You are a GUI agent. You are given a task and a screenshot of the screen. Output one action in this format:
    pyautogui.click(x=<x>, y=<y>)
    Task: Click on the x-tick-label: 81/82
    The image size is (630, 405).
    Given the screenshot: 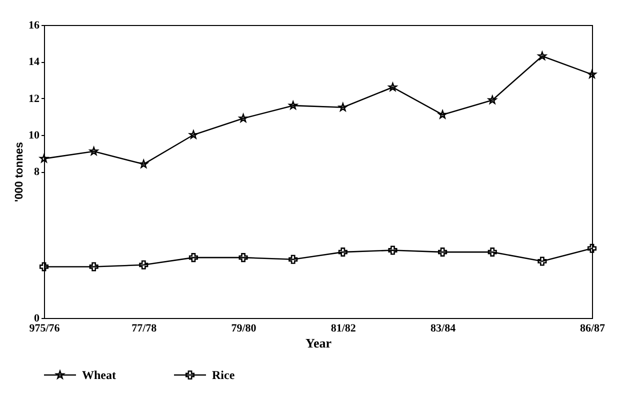 What is the action you would take?
    pyautogui.click(x=343, y=328)
    